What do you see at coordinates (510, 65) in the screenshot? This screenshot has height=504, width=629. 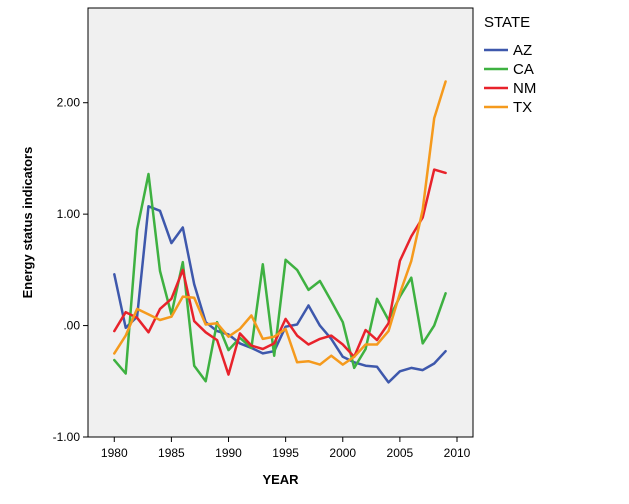 I see `legend: STATE AZ CA NM TX` at bounding box center [510, 65].